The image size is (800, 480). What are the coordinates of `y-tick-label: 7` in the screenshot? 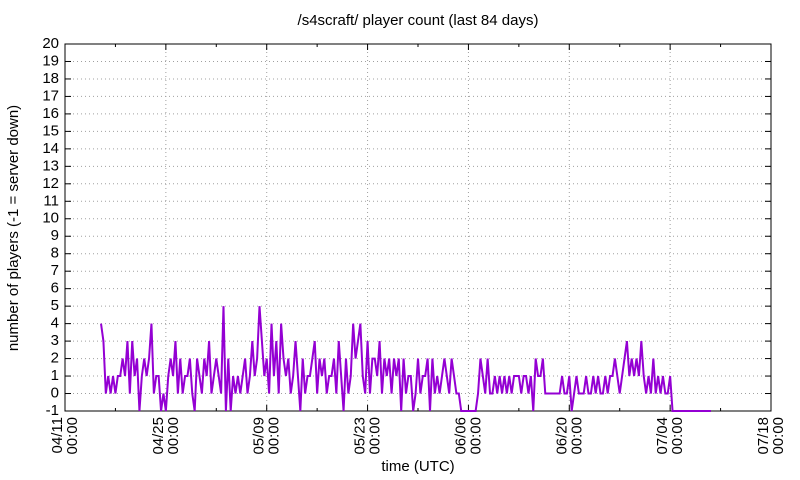 It's located at (55, 270).